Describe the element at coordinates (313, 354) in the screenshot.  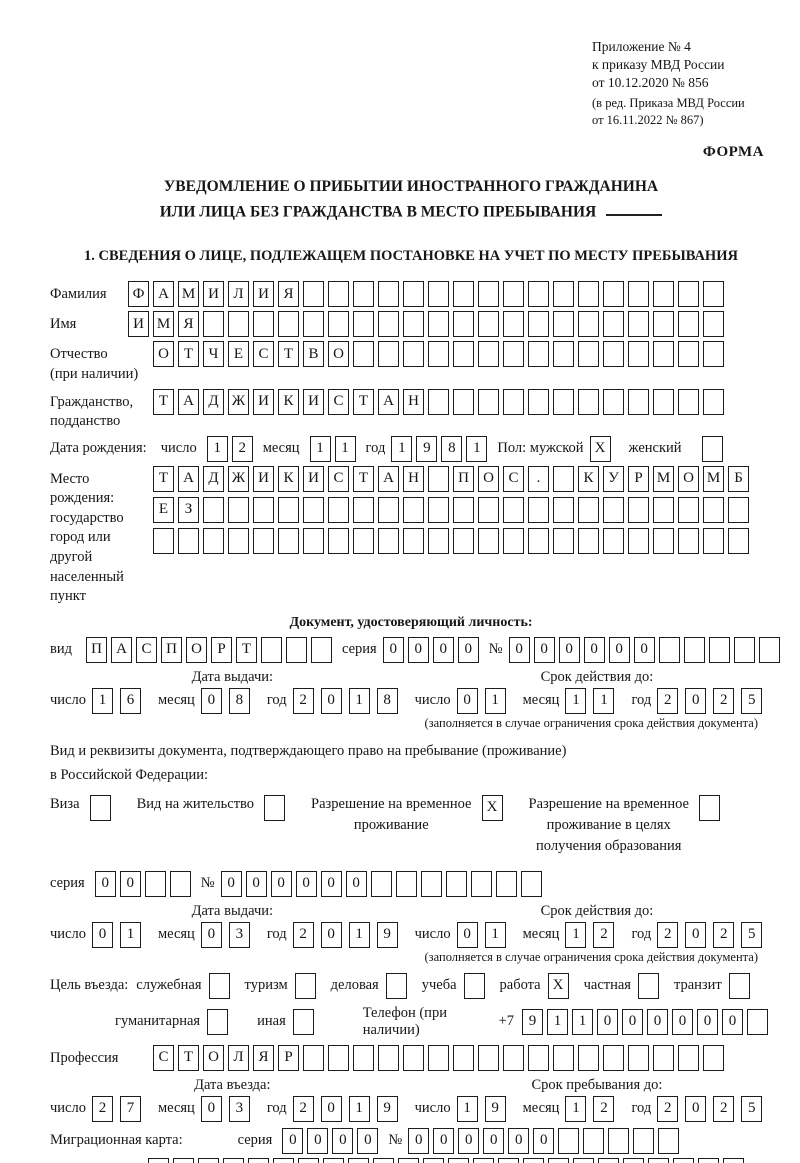
I see `char-cell-filled: В` at that location.